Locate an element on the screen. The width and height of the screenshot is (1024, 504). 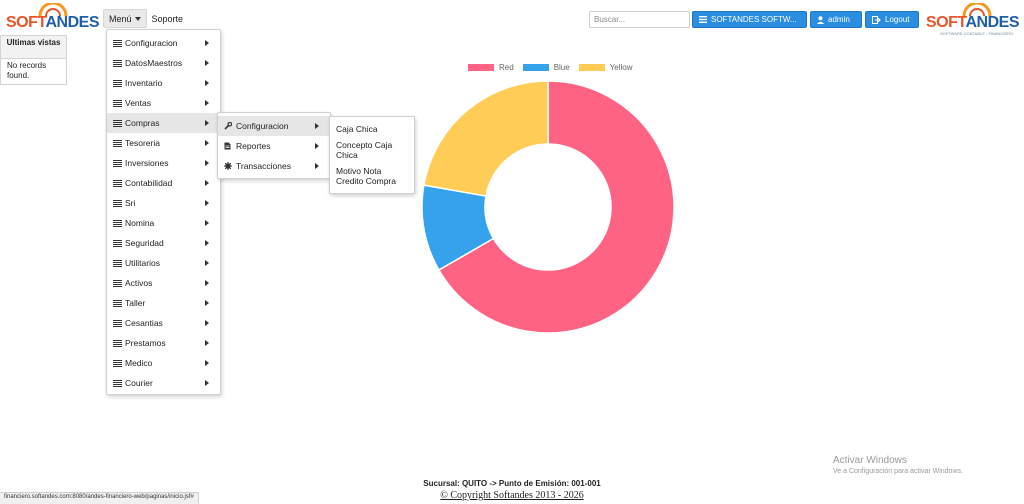
menu-item-label: DatosMaestros is located at coordinates (154, 63).